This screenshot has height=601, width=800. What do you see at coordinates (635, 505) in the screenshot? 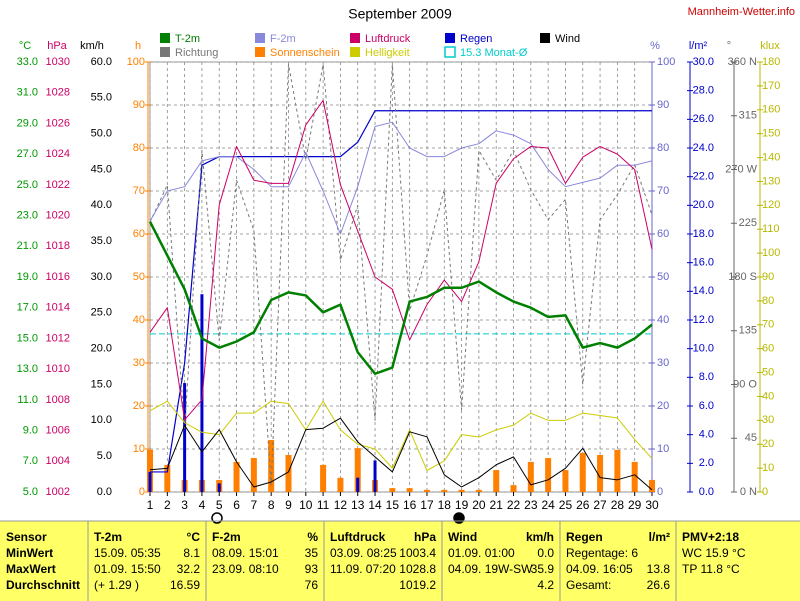
I see `x-tick-label: 29` at bounding box center [635, 505].